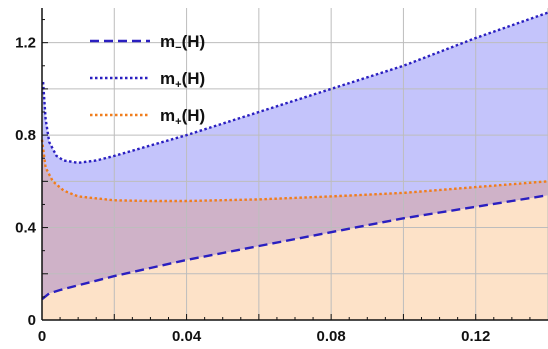 This screenshot has width=548, height=349. What do you see at coordinates (25, 135) in the screenshot?
I see `y-tick-label: 0.8` at bounding box center [25, 135].